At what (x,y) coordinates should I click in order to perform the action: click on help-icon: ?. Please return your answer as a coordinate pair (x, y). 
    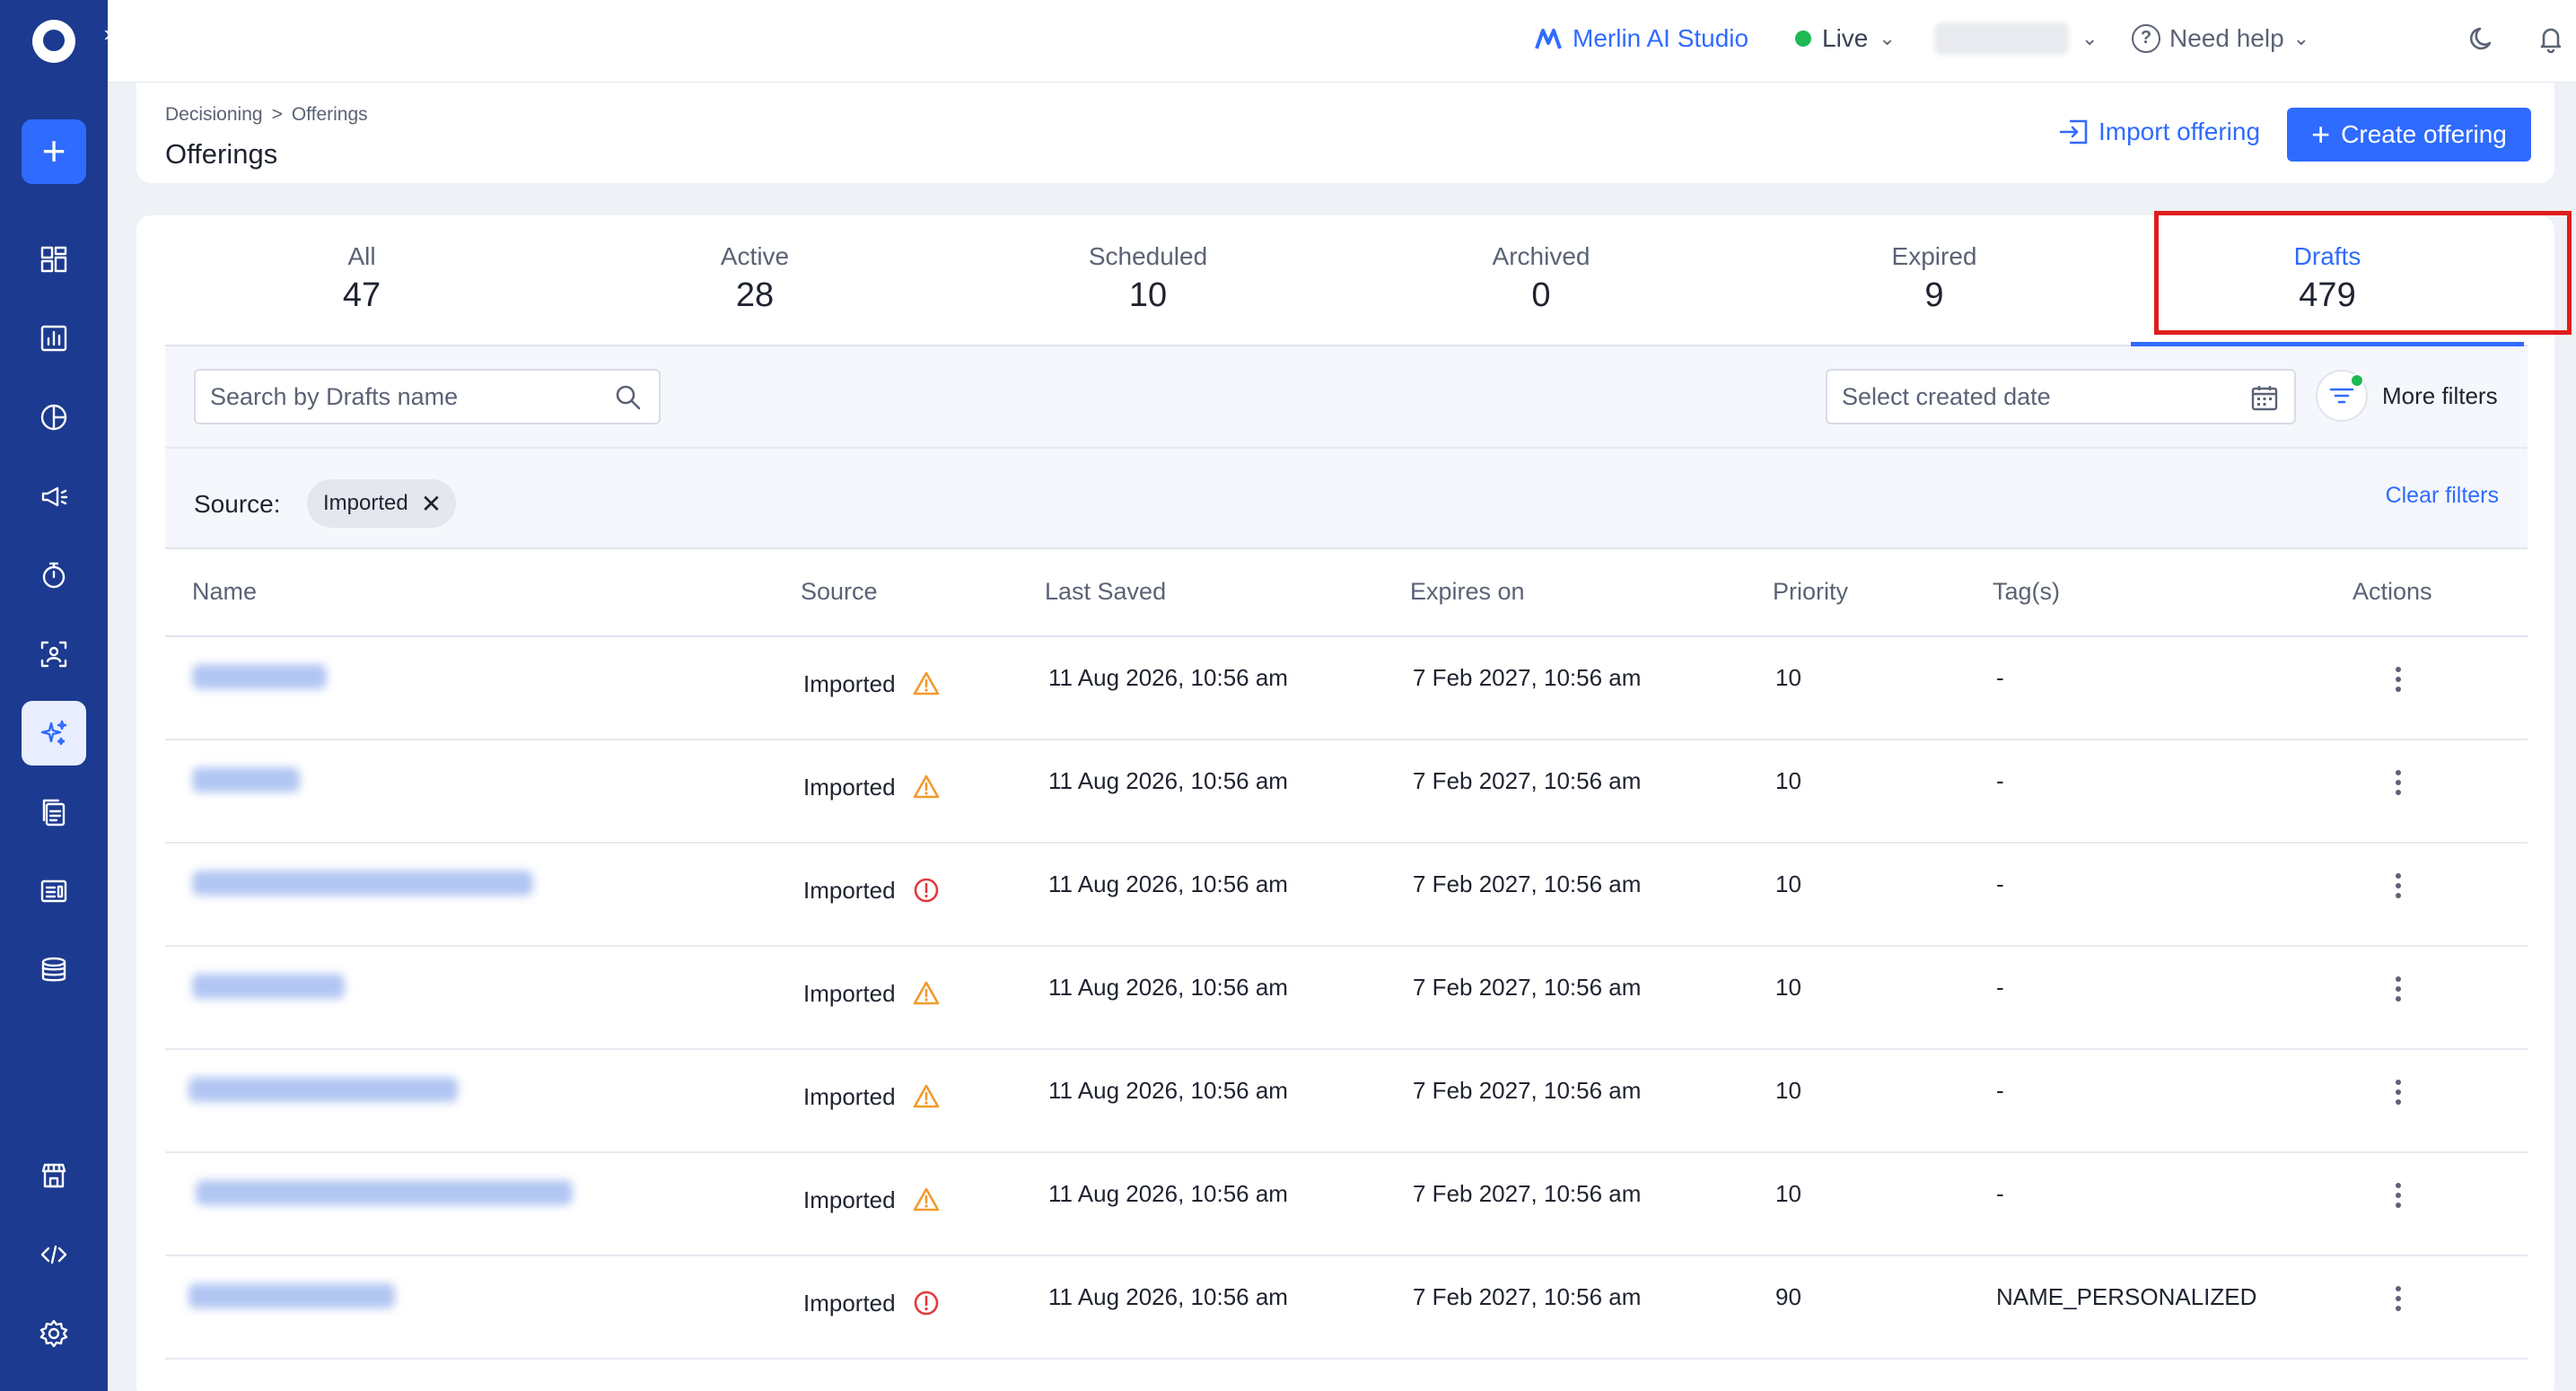
    Looking at the image, I should click on (2146, 38).